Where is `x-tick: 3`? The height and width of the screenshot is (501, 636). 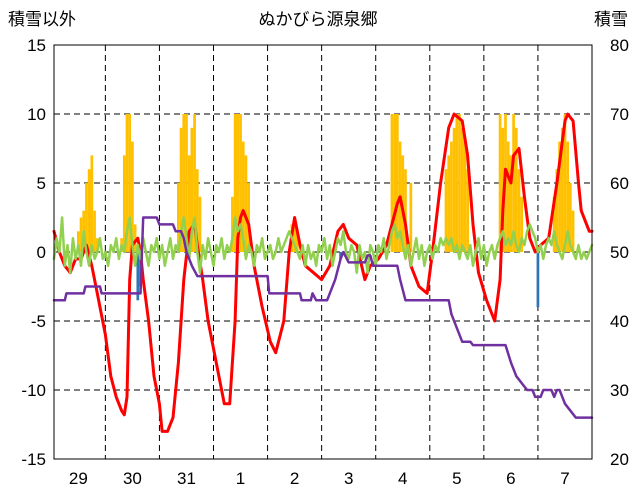 x-tick: 3 is located at coordinates (348, 478).